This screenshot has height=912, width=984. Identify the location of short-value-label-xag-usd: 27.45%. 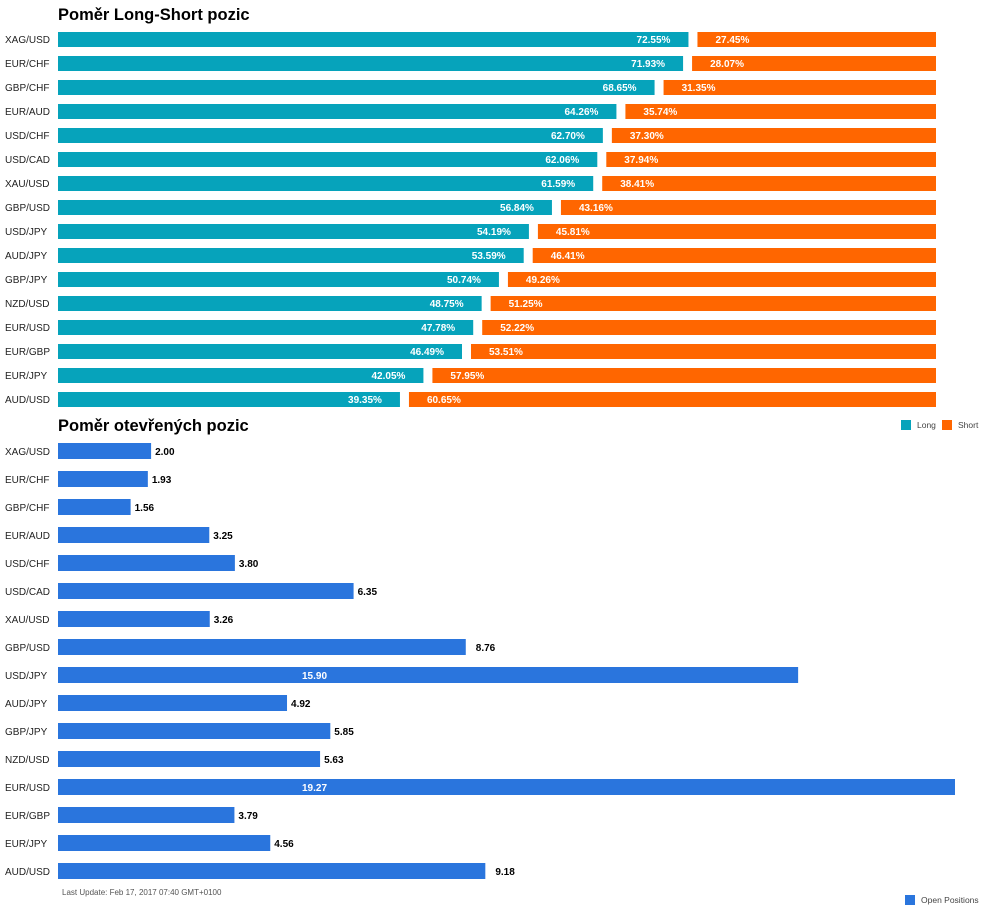
(732, 40).